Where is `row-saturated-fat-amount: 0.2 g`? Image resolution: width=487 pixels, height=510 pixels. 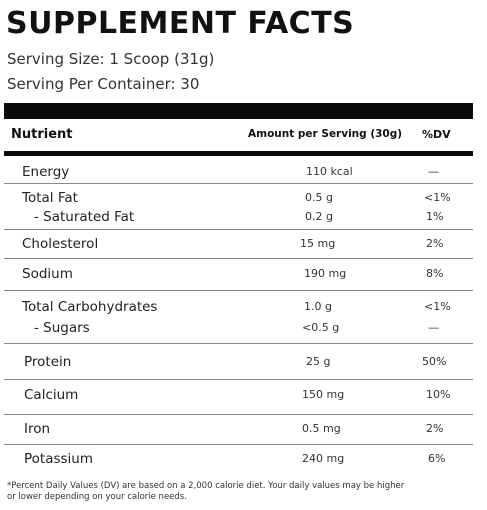
row-saturated-fat-amount: 0.2 g is located at coordinates (319, 216).